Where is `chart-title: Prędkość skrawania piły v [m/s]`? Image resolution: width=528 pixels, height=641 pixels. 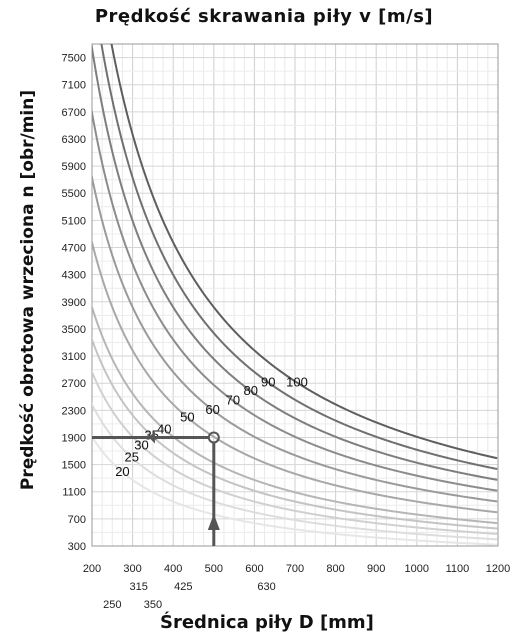 chart-title: Prędkość skrawania piły v [m/s] is located at coordinates (264, 16).